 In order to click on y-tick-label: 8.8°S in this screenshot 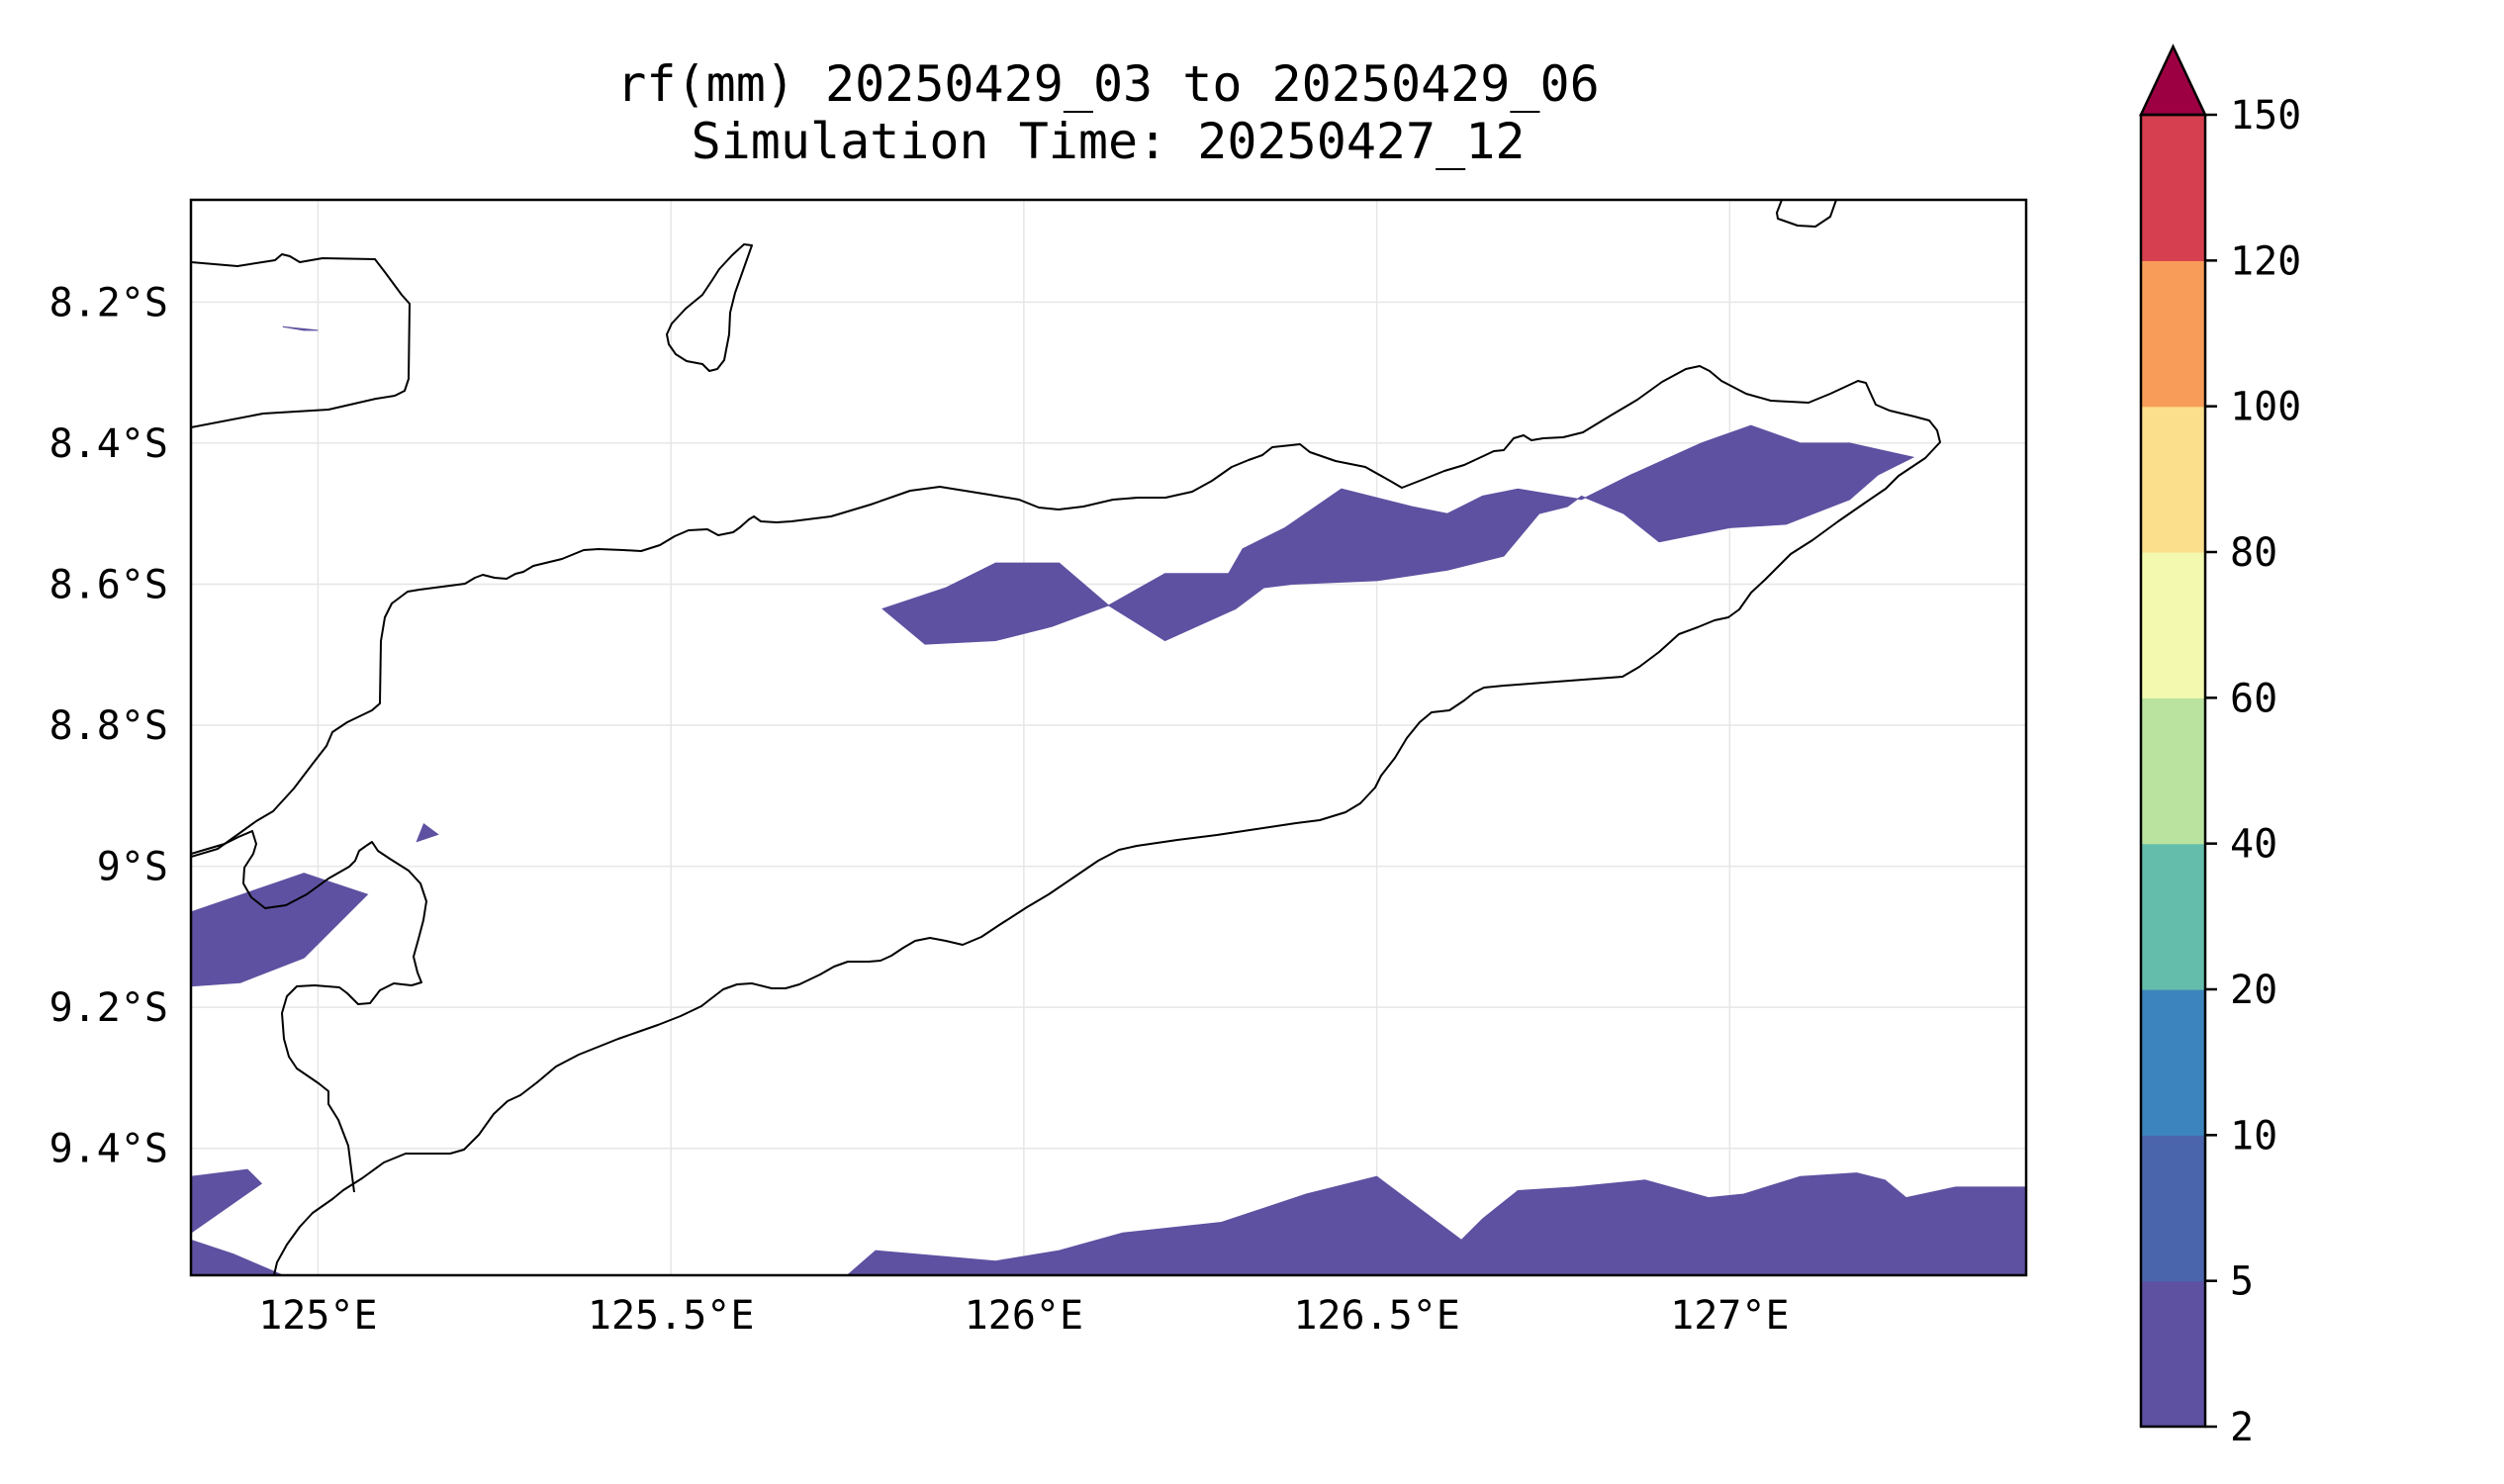, I will do `click(108, 726)`.